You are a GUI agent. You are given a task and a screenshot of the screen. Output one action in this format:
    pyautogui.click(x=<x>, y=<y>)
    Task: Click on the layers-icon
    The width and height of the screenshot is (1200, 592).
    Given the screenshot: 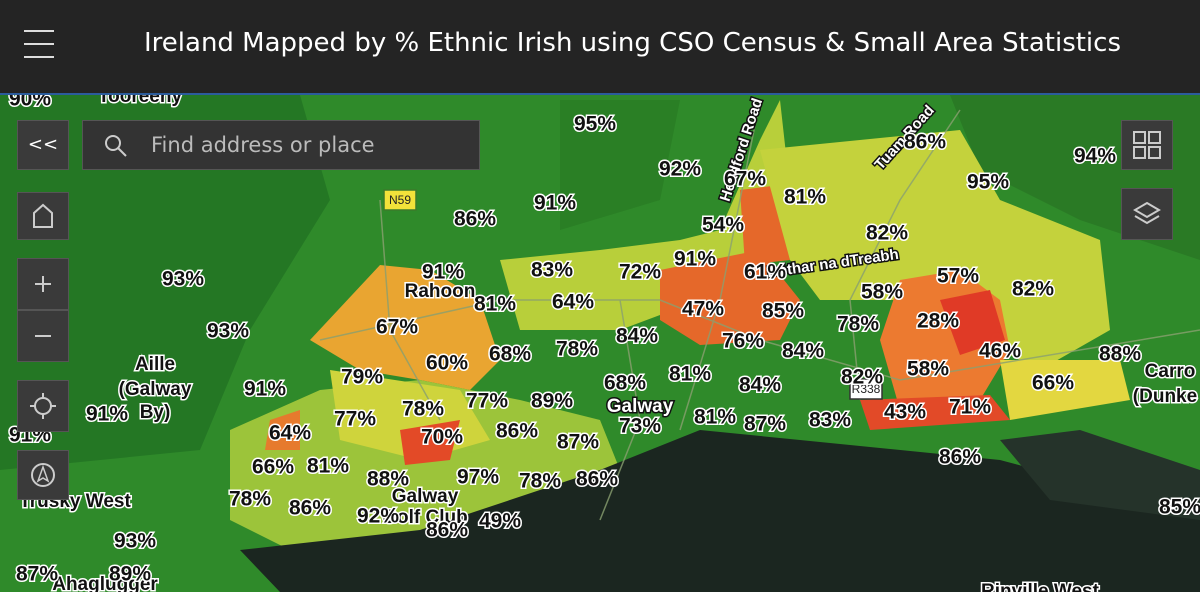 What is the action you would take?
    pyautogui.click(x=1147, y=213)
    